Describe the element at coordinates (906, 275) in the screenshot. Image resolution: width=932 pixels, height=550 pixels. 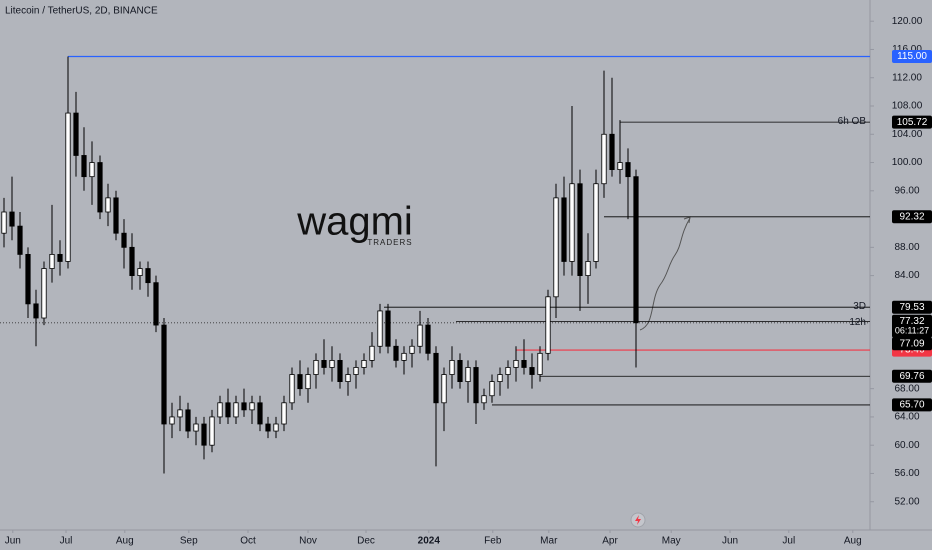
I see `y-tick-label: 84.00` at that location.